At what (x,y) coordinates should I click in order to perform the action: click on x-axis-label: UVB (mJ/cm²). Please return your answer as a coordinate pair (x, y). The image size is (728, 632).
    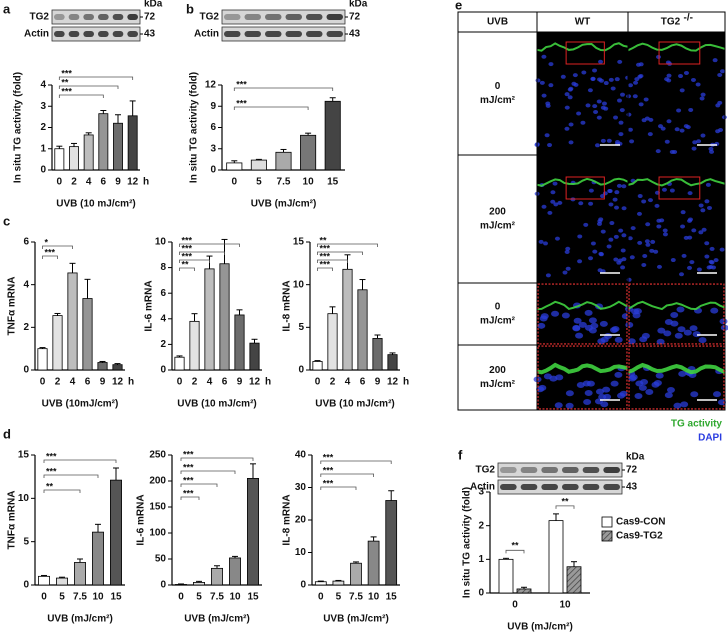
    Looking at the image, I should click on (80, 619).